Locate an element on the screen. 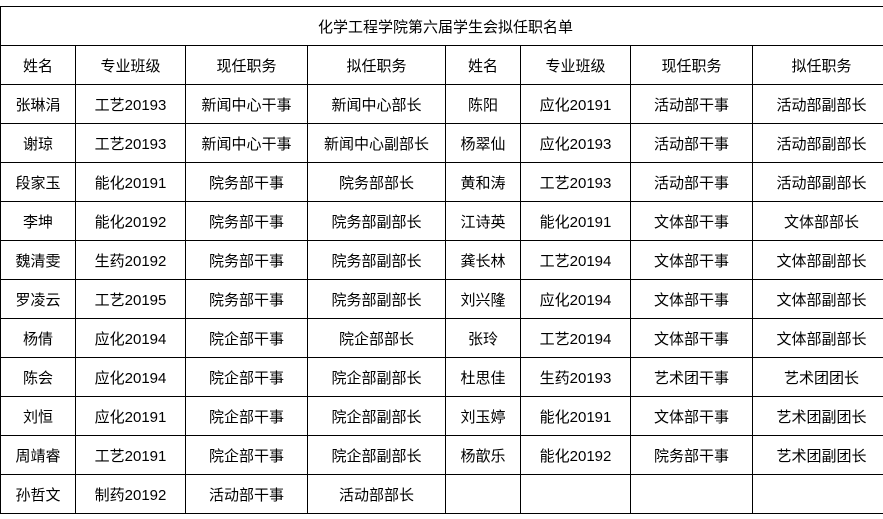 This screenshot has height=519, width=883. table-header-row: 姓名 专业班级 现任职务 拟任职务 姓名 专业班级 现任职务 拟任职务 is located at coordinates (442, 65).